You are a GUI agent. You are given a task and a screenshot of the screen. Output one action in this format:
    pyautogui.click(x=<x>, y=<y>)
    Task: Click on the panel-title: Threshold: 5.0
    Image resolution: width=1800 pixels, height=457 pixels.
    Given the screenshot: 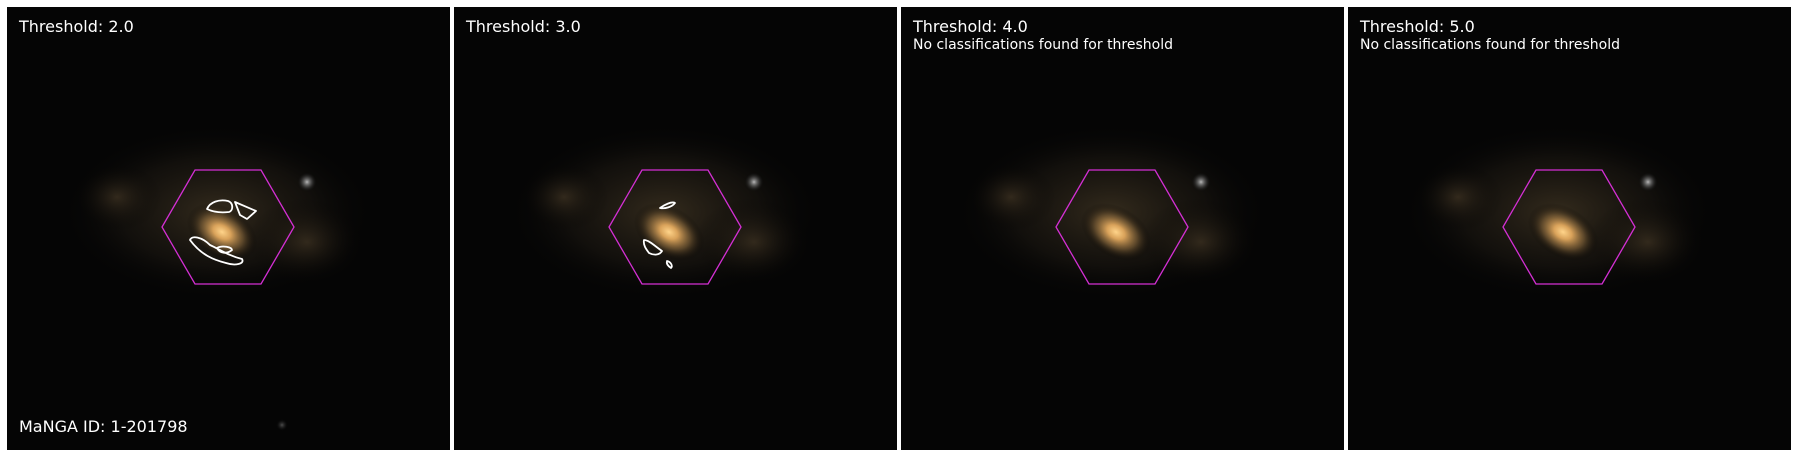 What is the action you would take?
    pyautogui.click(x=1417, y=26)
    